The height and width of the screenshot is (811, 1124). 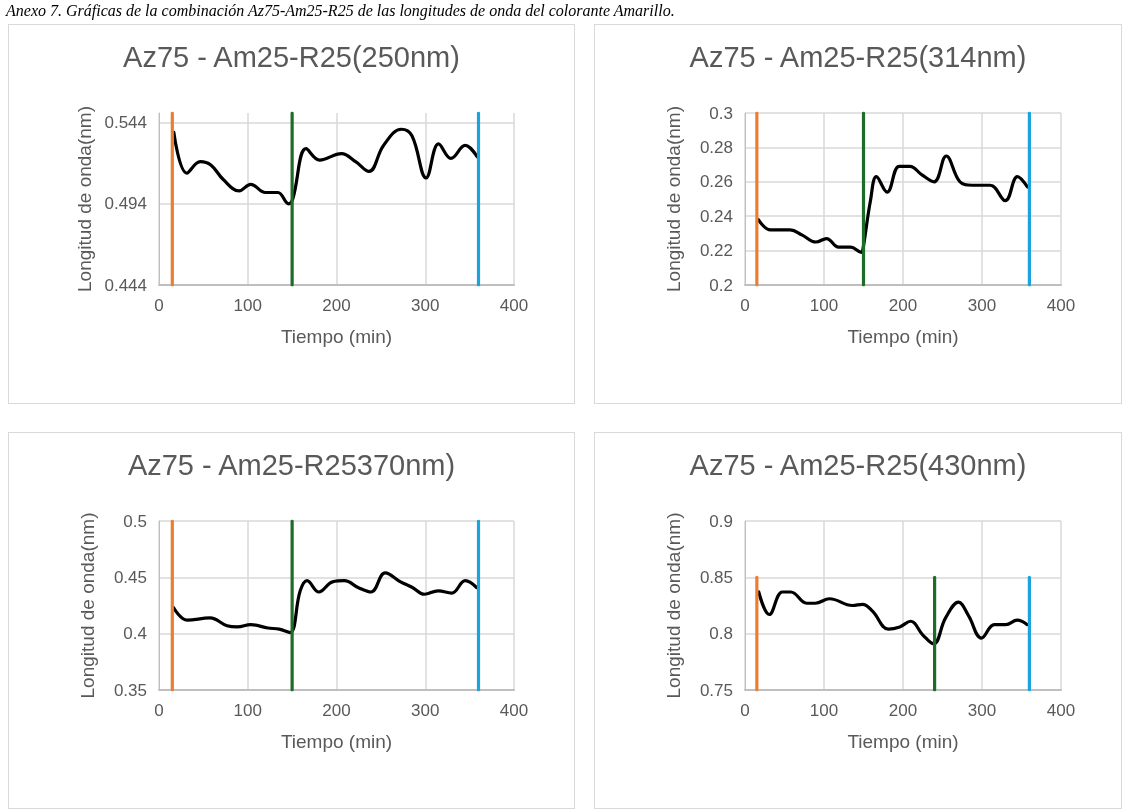 I want to click on y-tick-label: 0.4, so click(x=135, y=634).